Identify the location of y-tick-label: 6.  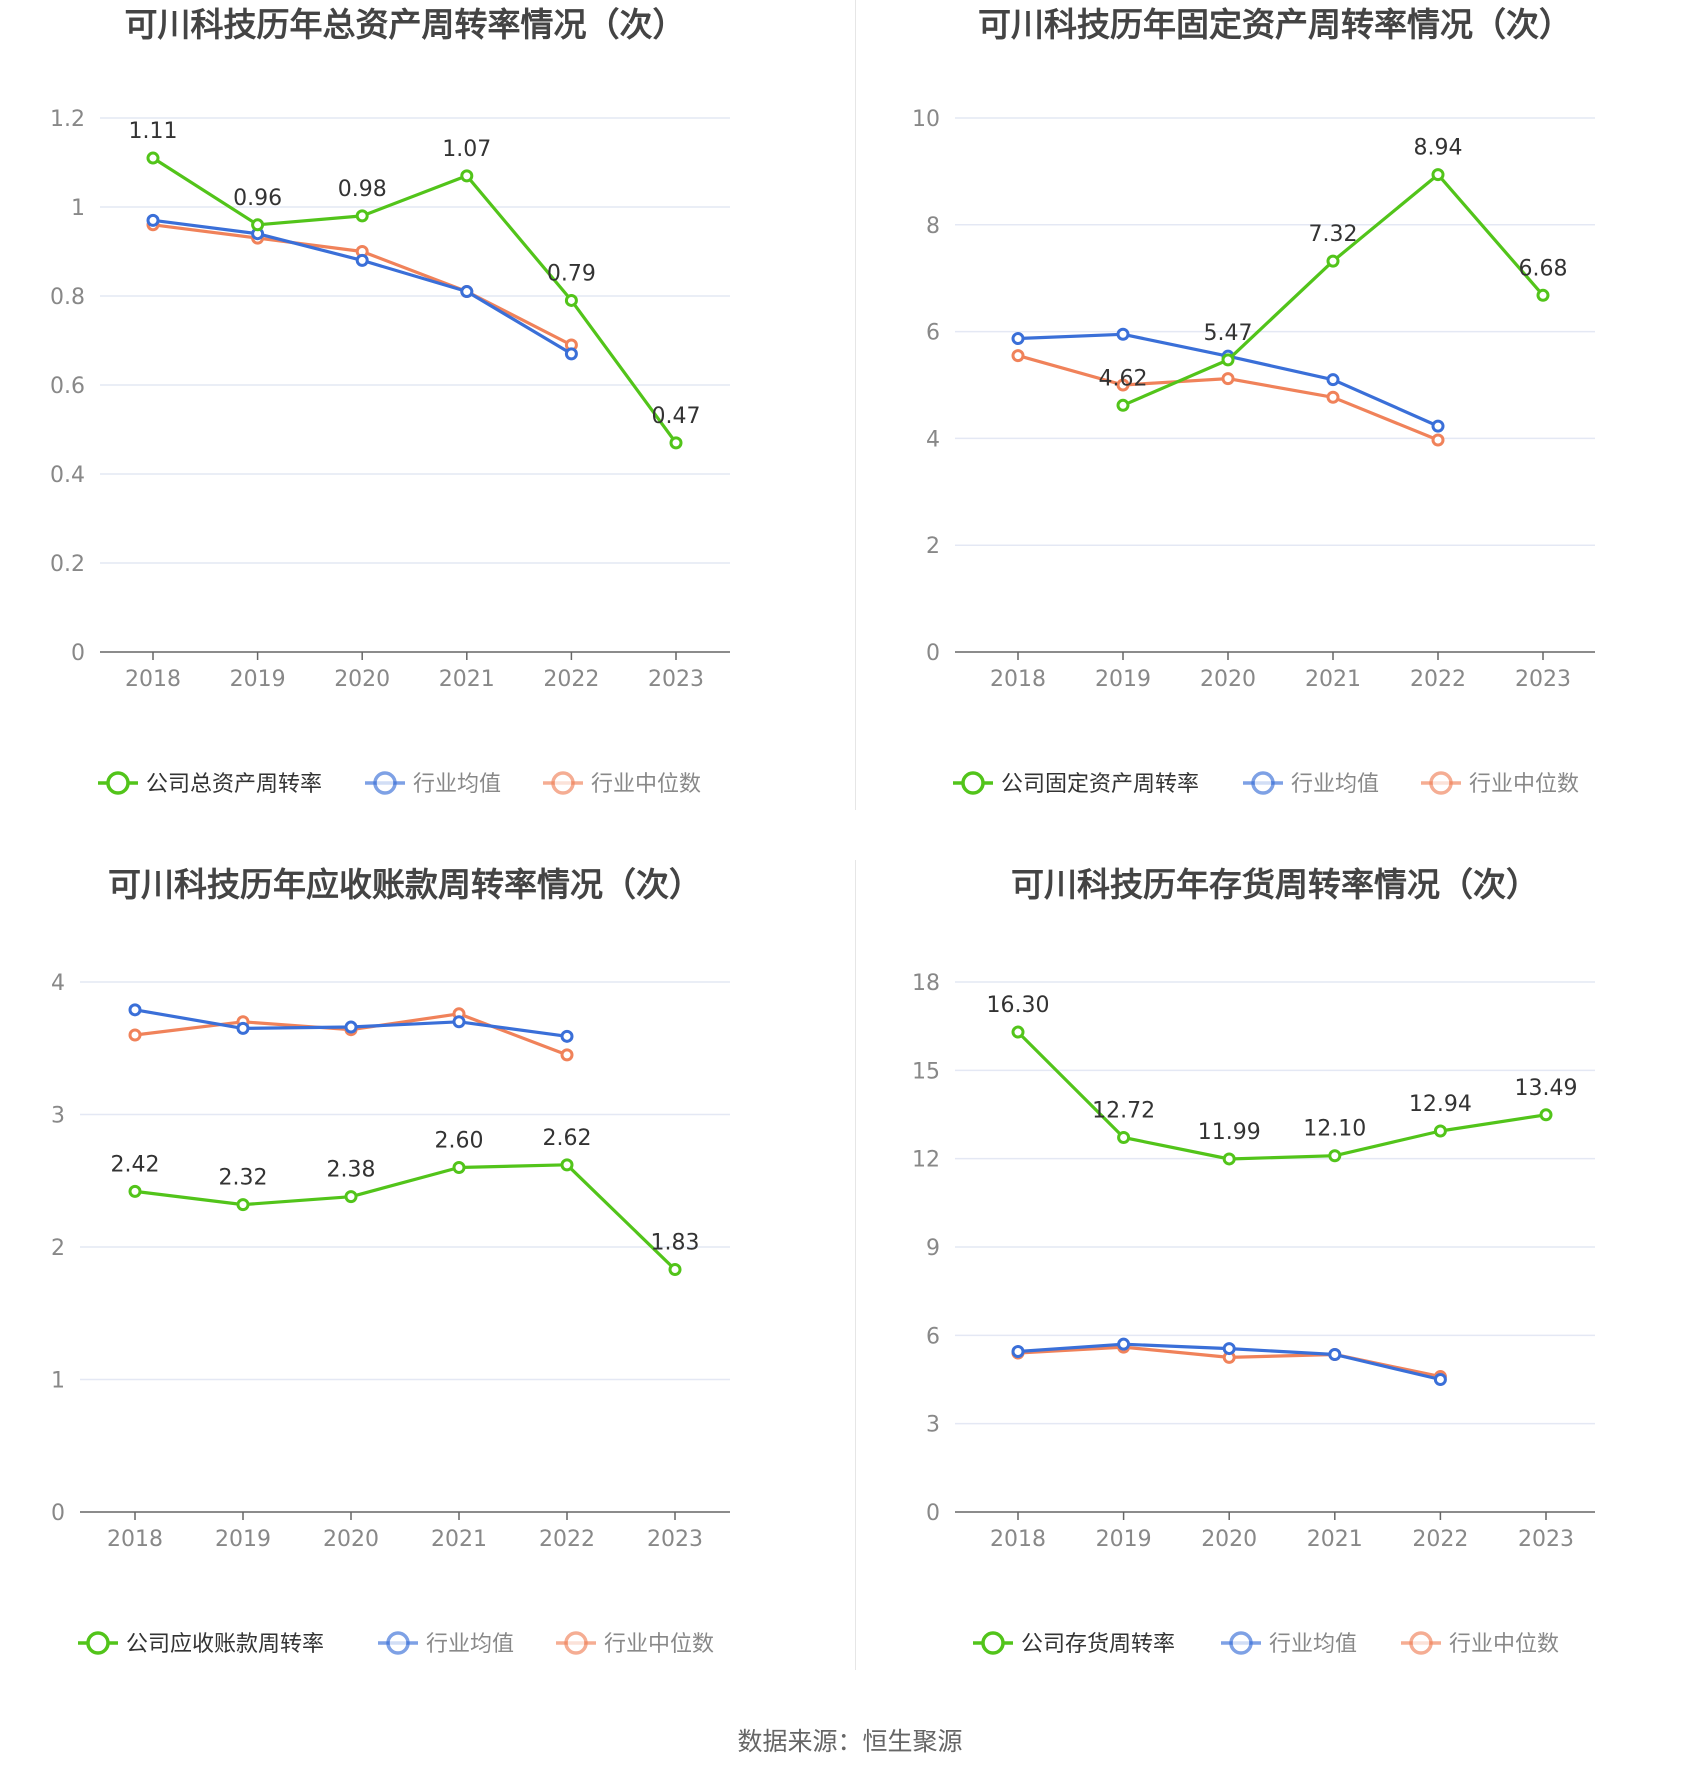
(933, 333).